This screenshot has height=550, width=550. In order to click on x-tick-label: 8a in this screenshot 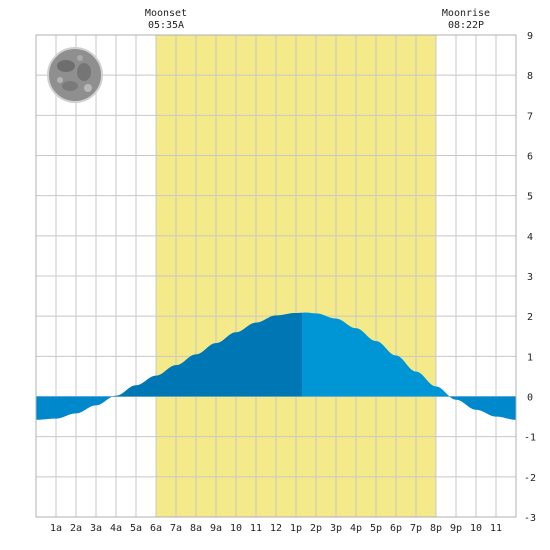, I will do `click(196, 528)`.